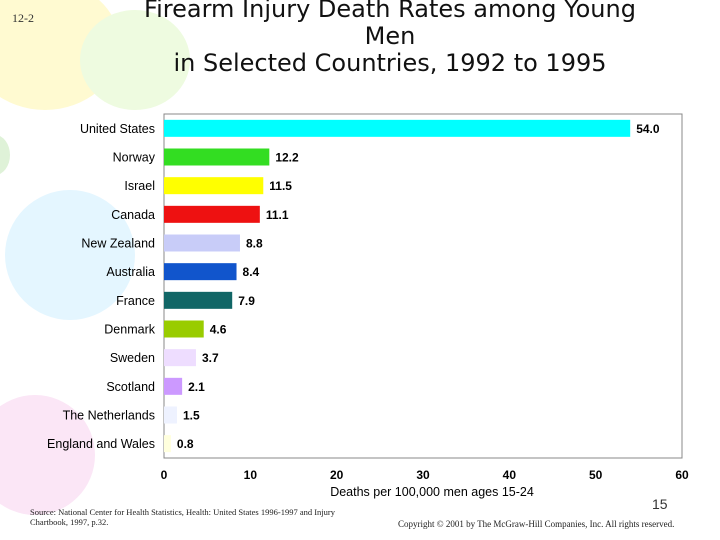  Describe the element at coordinates (196, 387) in the screenshot. I see `value-label: 2.1` at that location.